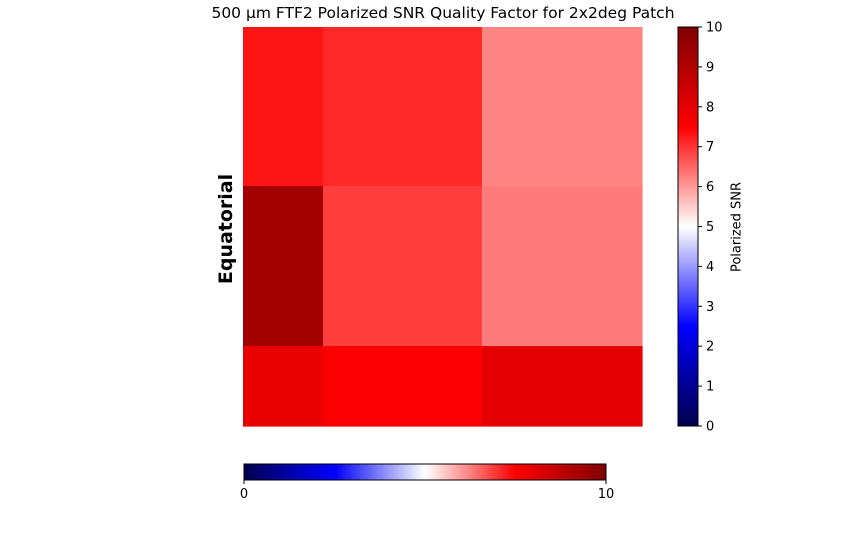 This screenshot has height=540, width=850. Describe the element at coordinates (710, 307) in the screenshot. I see `colorbar-tick-label: 3` at that location.